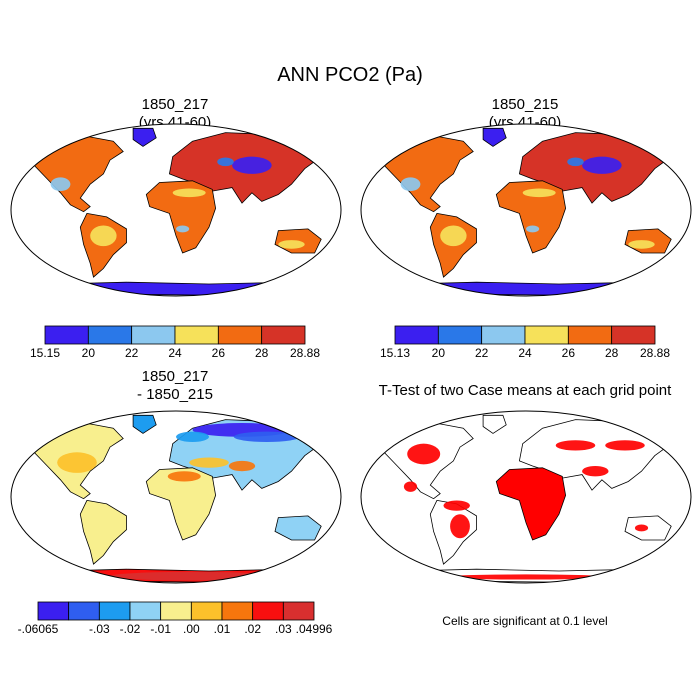  I want to click on figure-title: ANN PCO2 (Pa), so click(350, 75).